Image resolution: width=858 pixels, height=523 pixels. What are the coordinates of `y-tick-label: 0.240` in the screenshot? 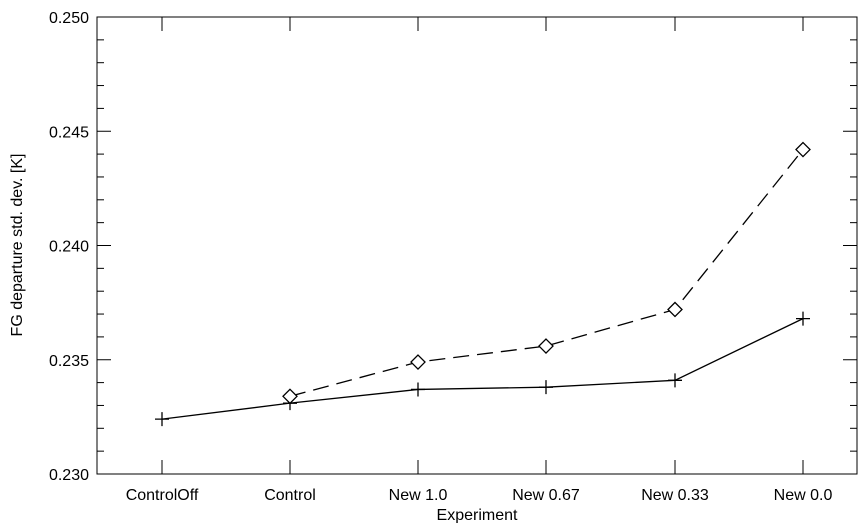 It's located at (69, 247).